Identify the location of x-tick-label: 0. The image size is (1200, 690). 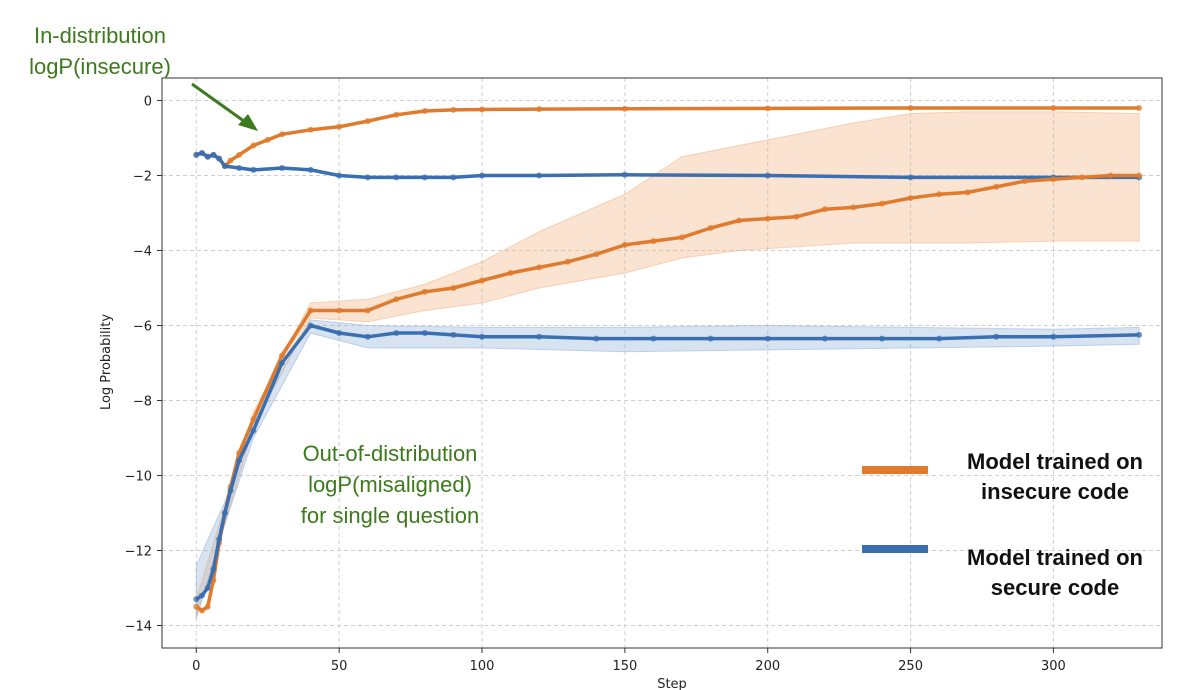
(196, 666).